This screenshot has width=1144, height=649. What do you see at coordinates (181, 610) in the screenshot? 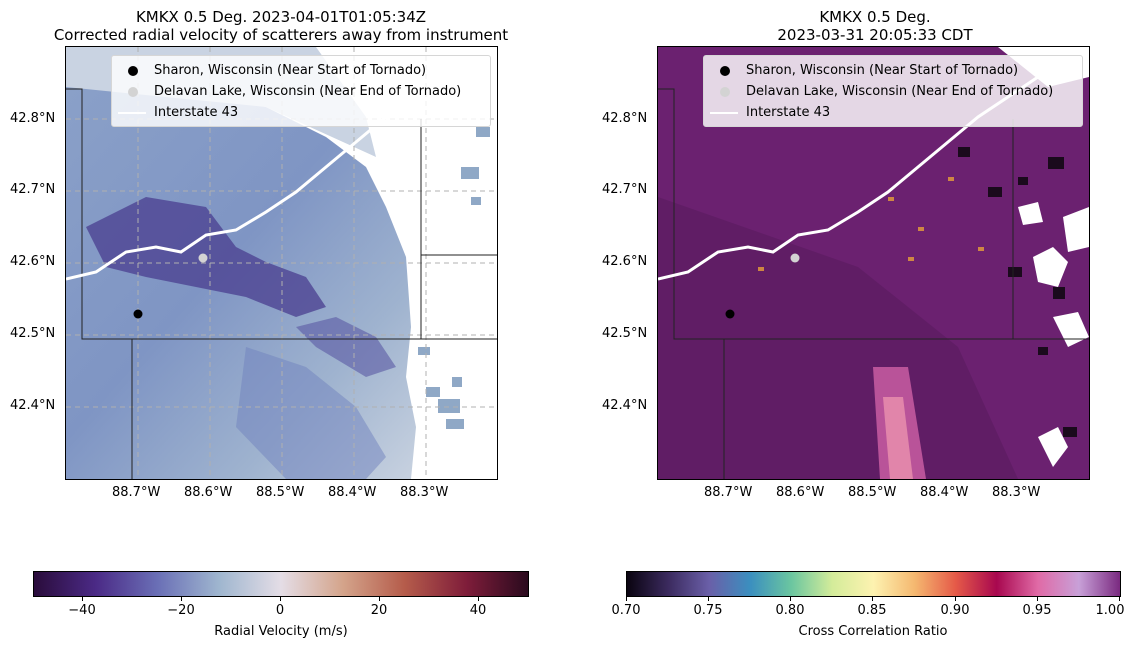
I see `velocity-tick-label: −20` at bounding box center [181, 610].